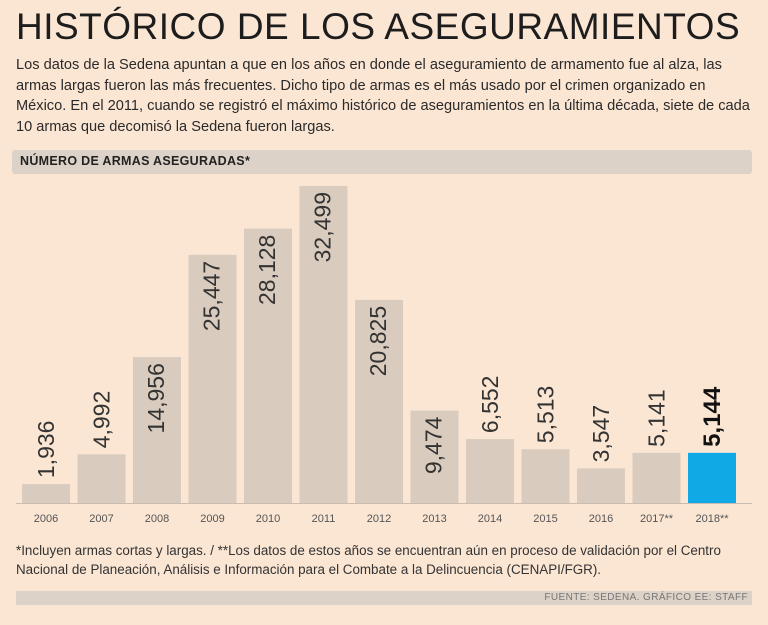 This screenshot has height=625, width=768. What do you see at coordinates (434, 519) in the screenshot?
I see `category-label: 2013` at bounding box center [434, 519].